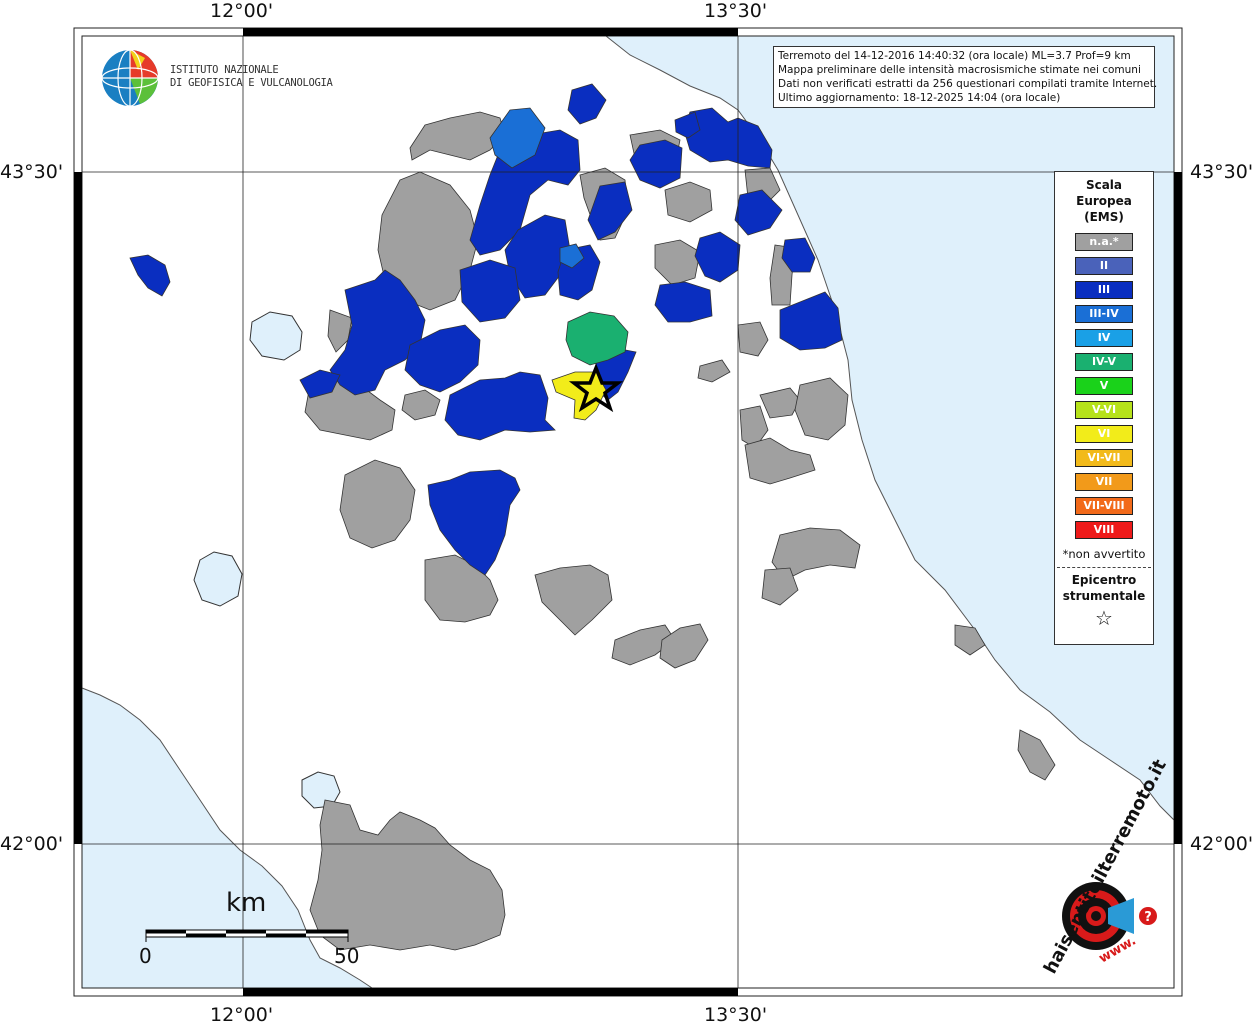 This screenshot has height=1026, width=1256. What do you see at coordinates (579, 396) in the screenshot?
I see `ems-vi-municipality` at bounding box center [579, 396].